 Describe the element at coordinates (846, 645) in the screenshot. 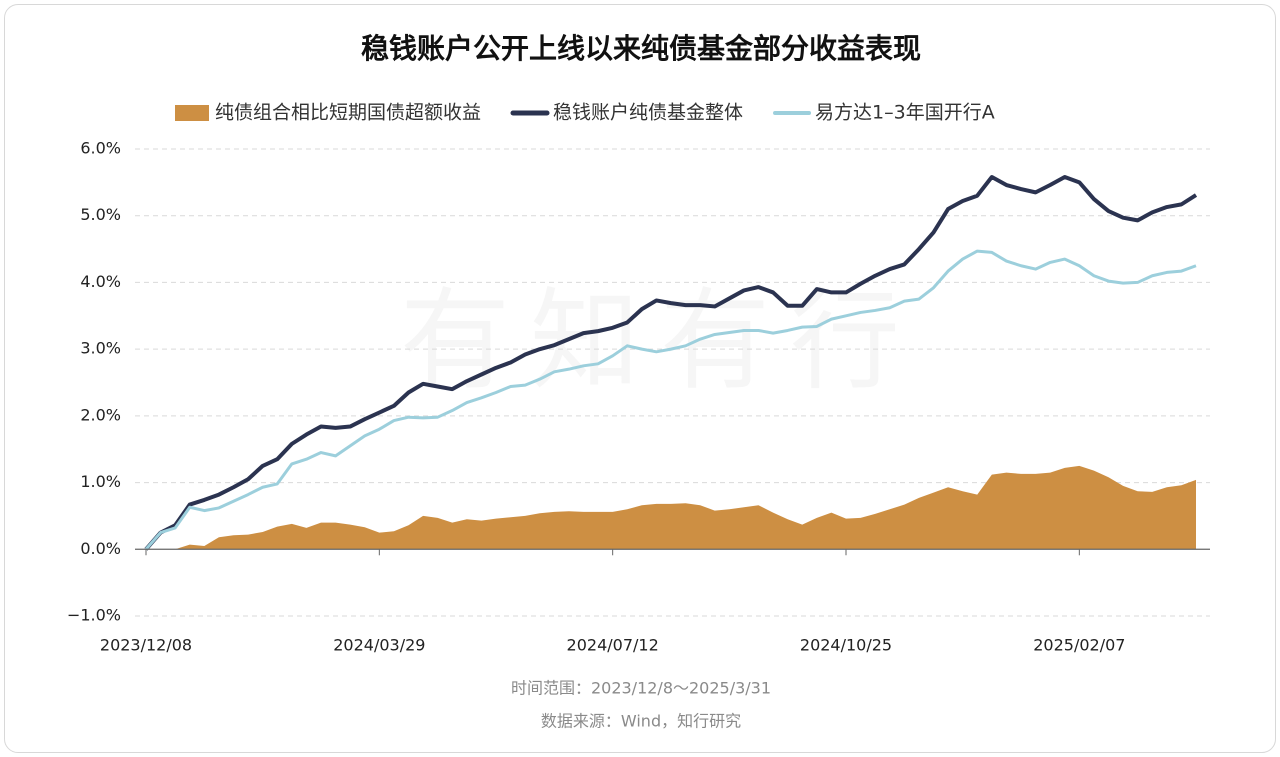

I see `x-tick-label: 2024/10/25` at that location.